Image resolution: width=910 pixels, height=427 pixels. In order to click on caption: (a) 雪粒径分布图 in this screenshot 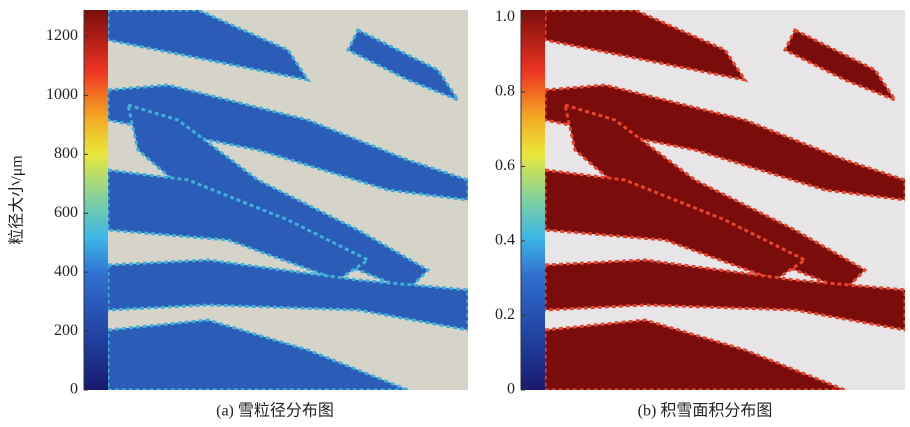, I will do `click(275, 411)`.